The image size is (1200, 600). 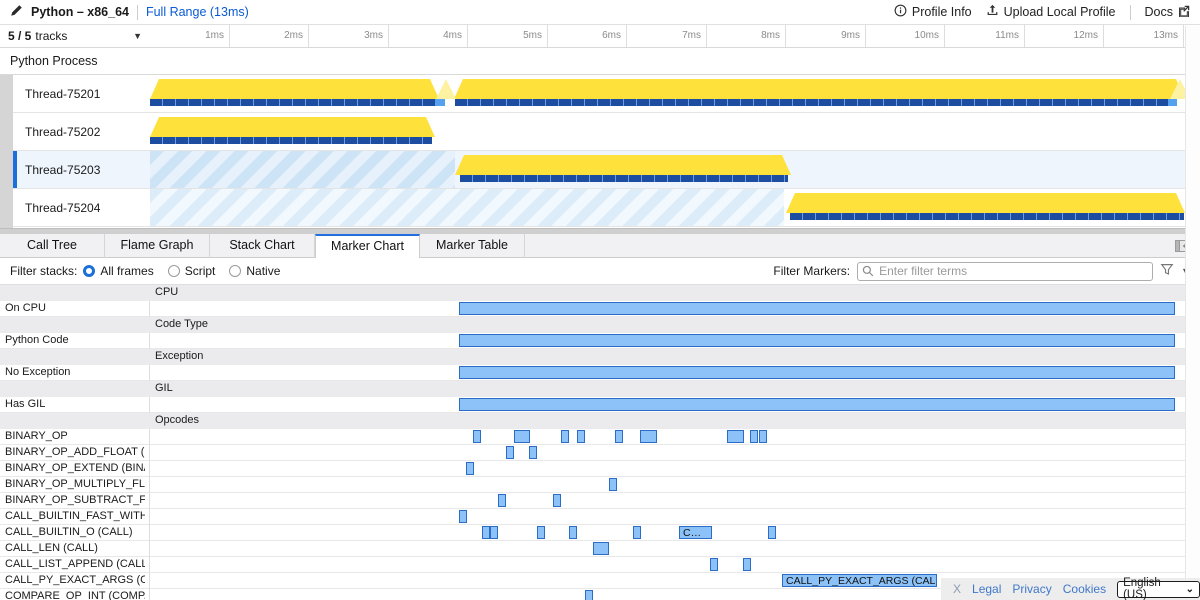 I want to click on tab-call-tree: Call Tree, so click(x=52, y=246).